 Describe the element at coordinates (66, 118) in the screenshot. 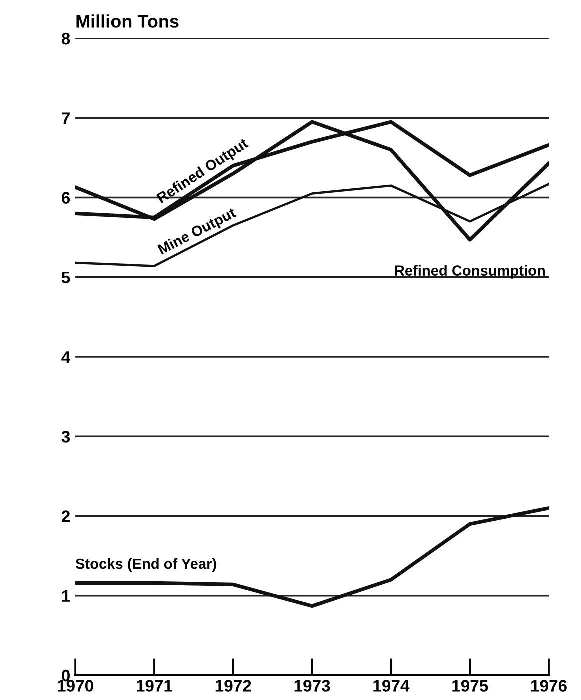

I see `y-tick-label: 7` at that location.